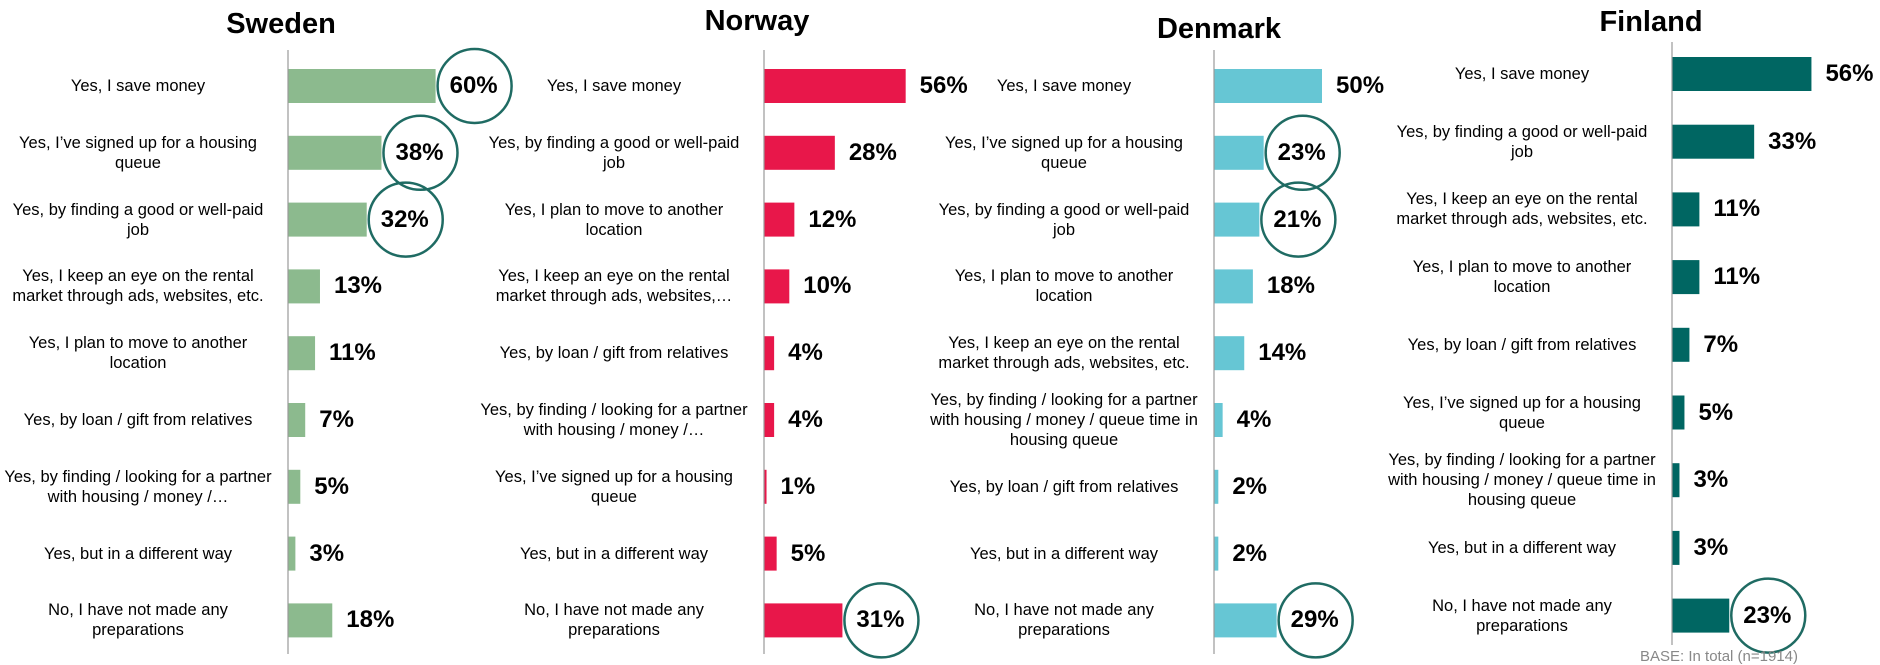  I want to click on value-label: 60%, so click(473, 85).